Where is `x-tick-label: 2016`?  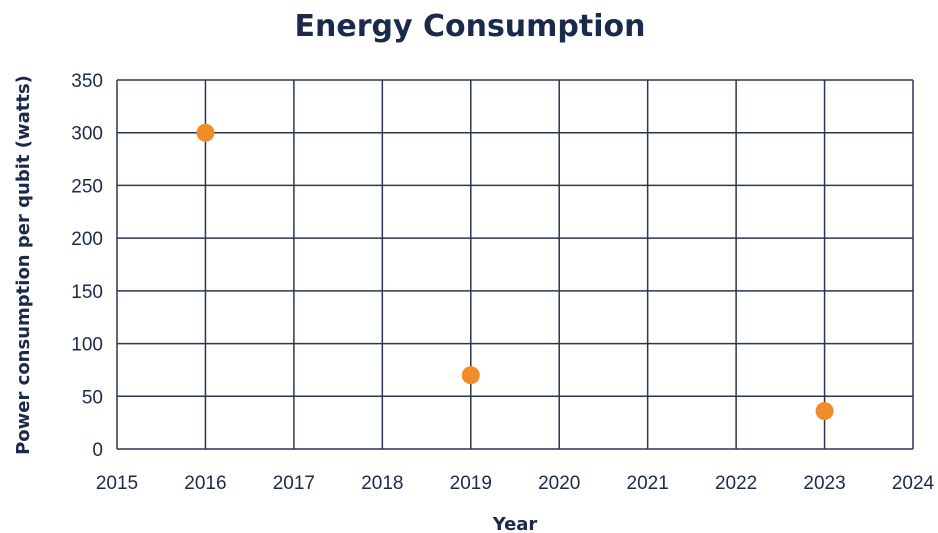
x-tick-label: 2016 is located at coordinates (205, 483).